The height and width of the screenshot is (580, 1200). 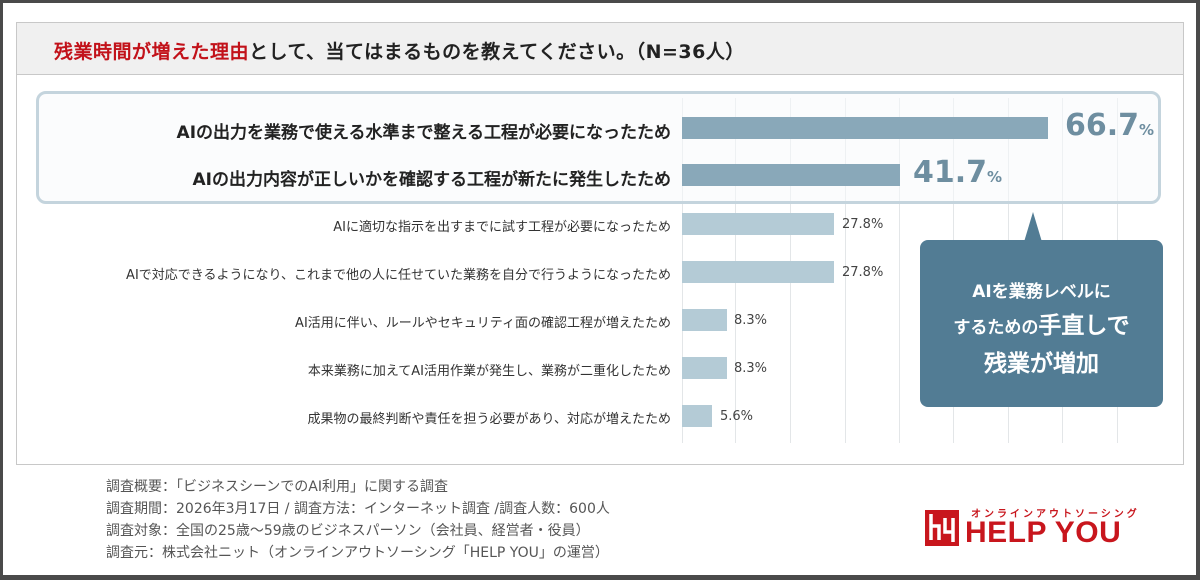 I want to click on row-label: 本来業務に加えてAI活用作業が発生し、業務が二重化したため, so click(x=489, y=371).